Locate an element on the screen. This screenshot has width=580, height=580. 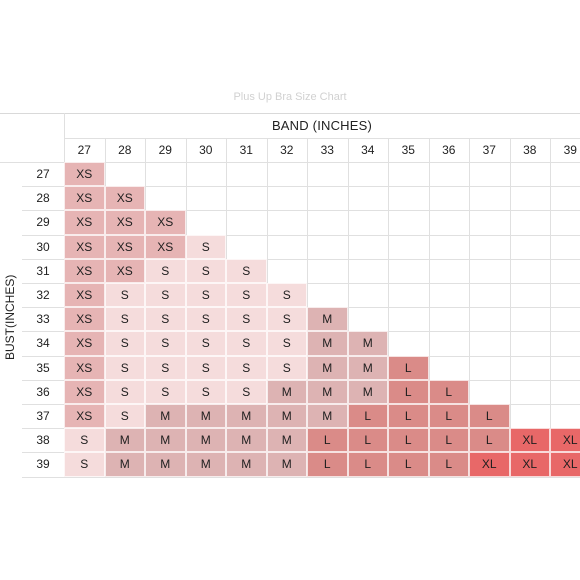
band-label: 35 is located at coordinates (408, 150).